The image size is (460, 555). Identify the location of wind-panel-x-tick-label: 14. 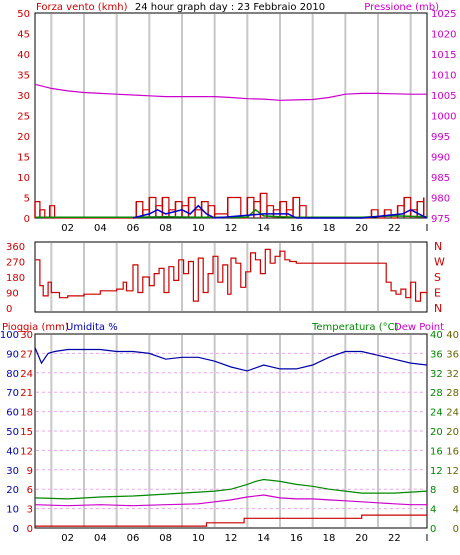
(263, 228).